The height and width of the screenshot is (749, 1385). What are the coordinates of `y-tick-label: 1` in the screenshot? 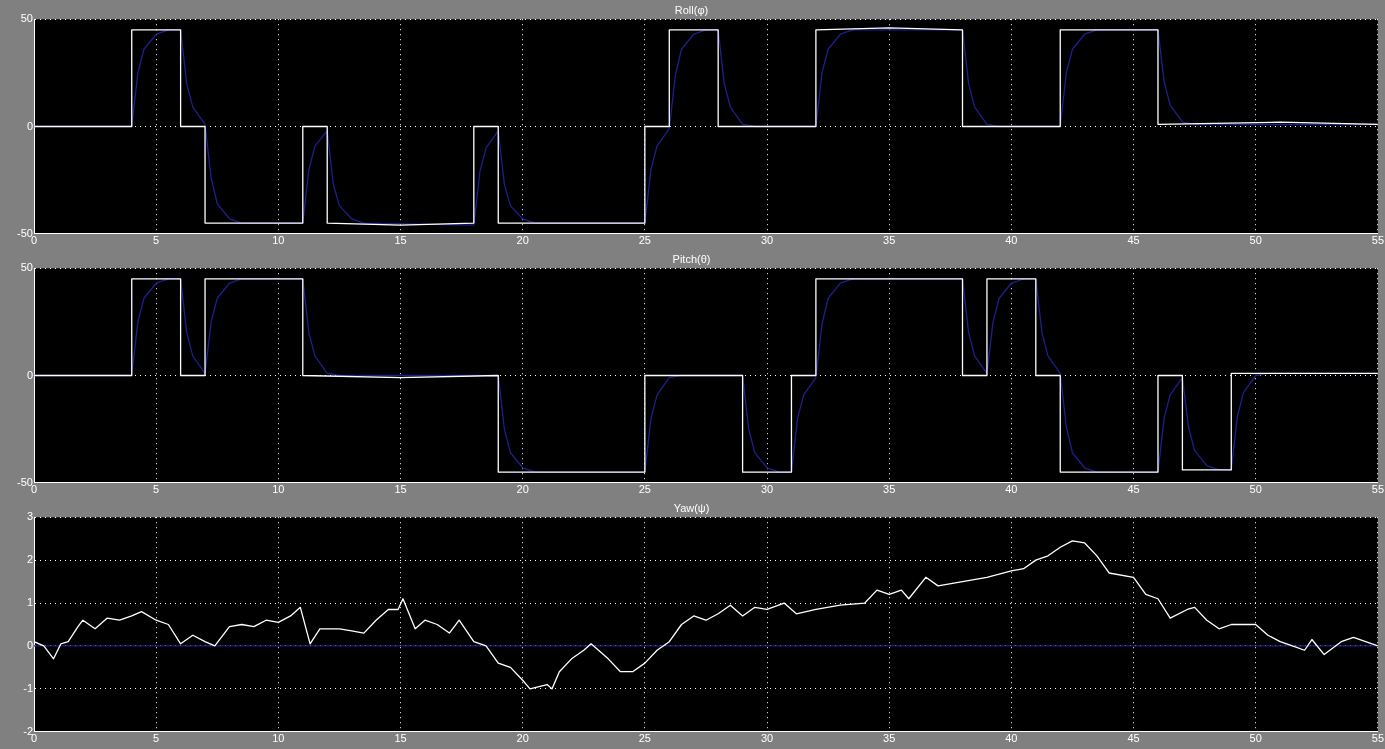 It's located at (29, 602).